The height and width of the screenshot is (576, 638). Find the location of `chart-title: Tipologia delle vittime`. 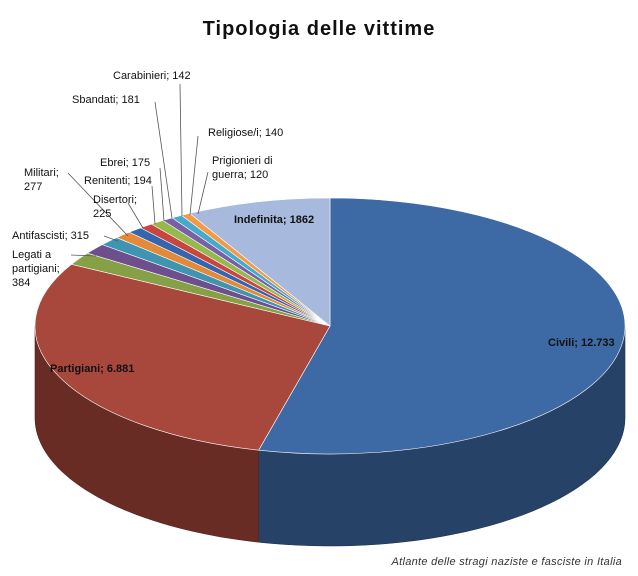

chart-title: Tipologia delle vittime is located at coordinates (319, 29).